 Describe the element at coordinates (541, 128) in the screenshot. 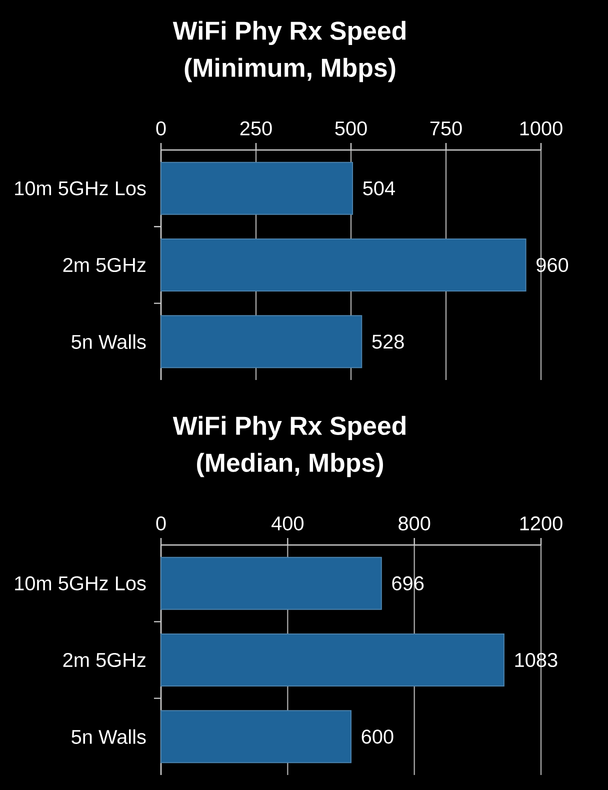

I see `x-tick-label: 1000` at that location.